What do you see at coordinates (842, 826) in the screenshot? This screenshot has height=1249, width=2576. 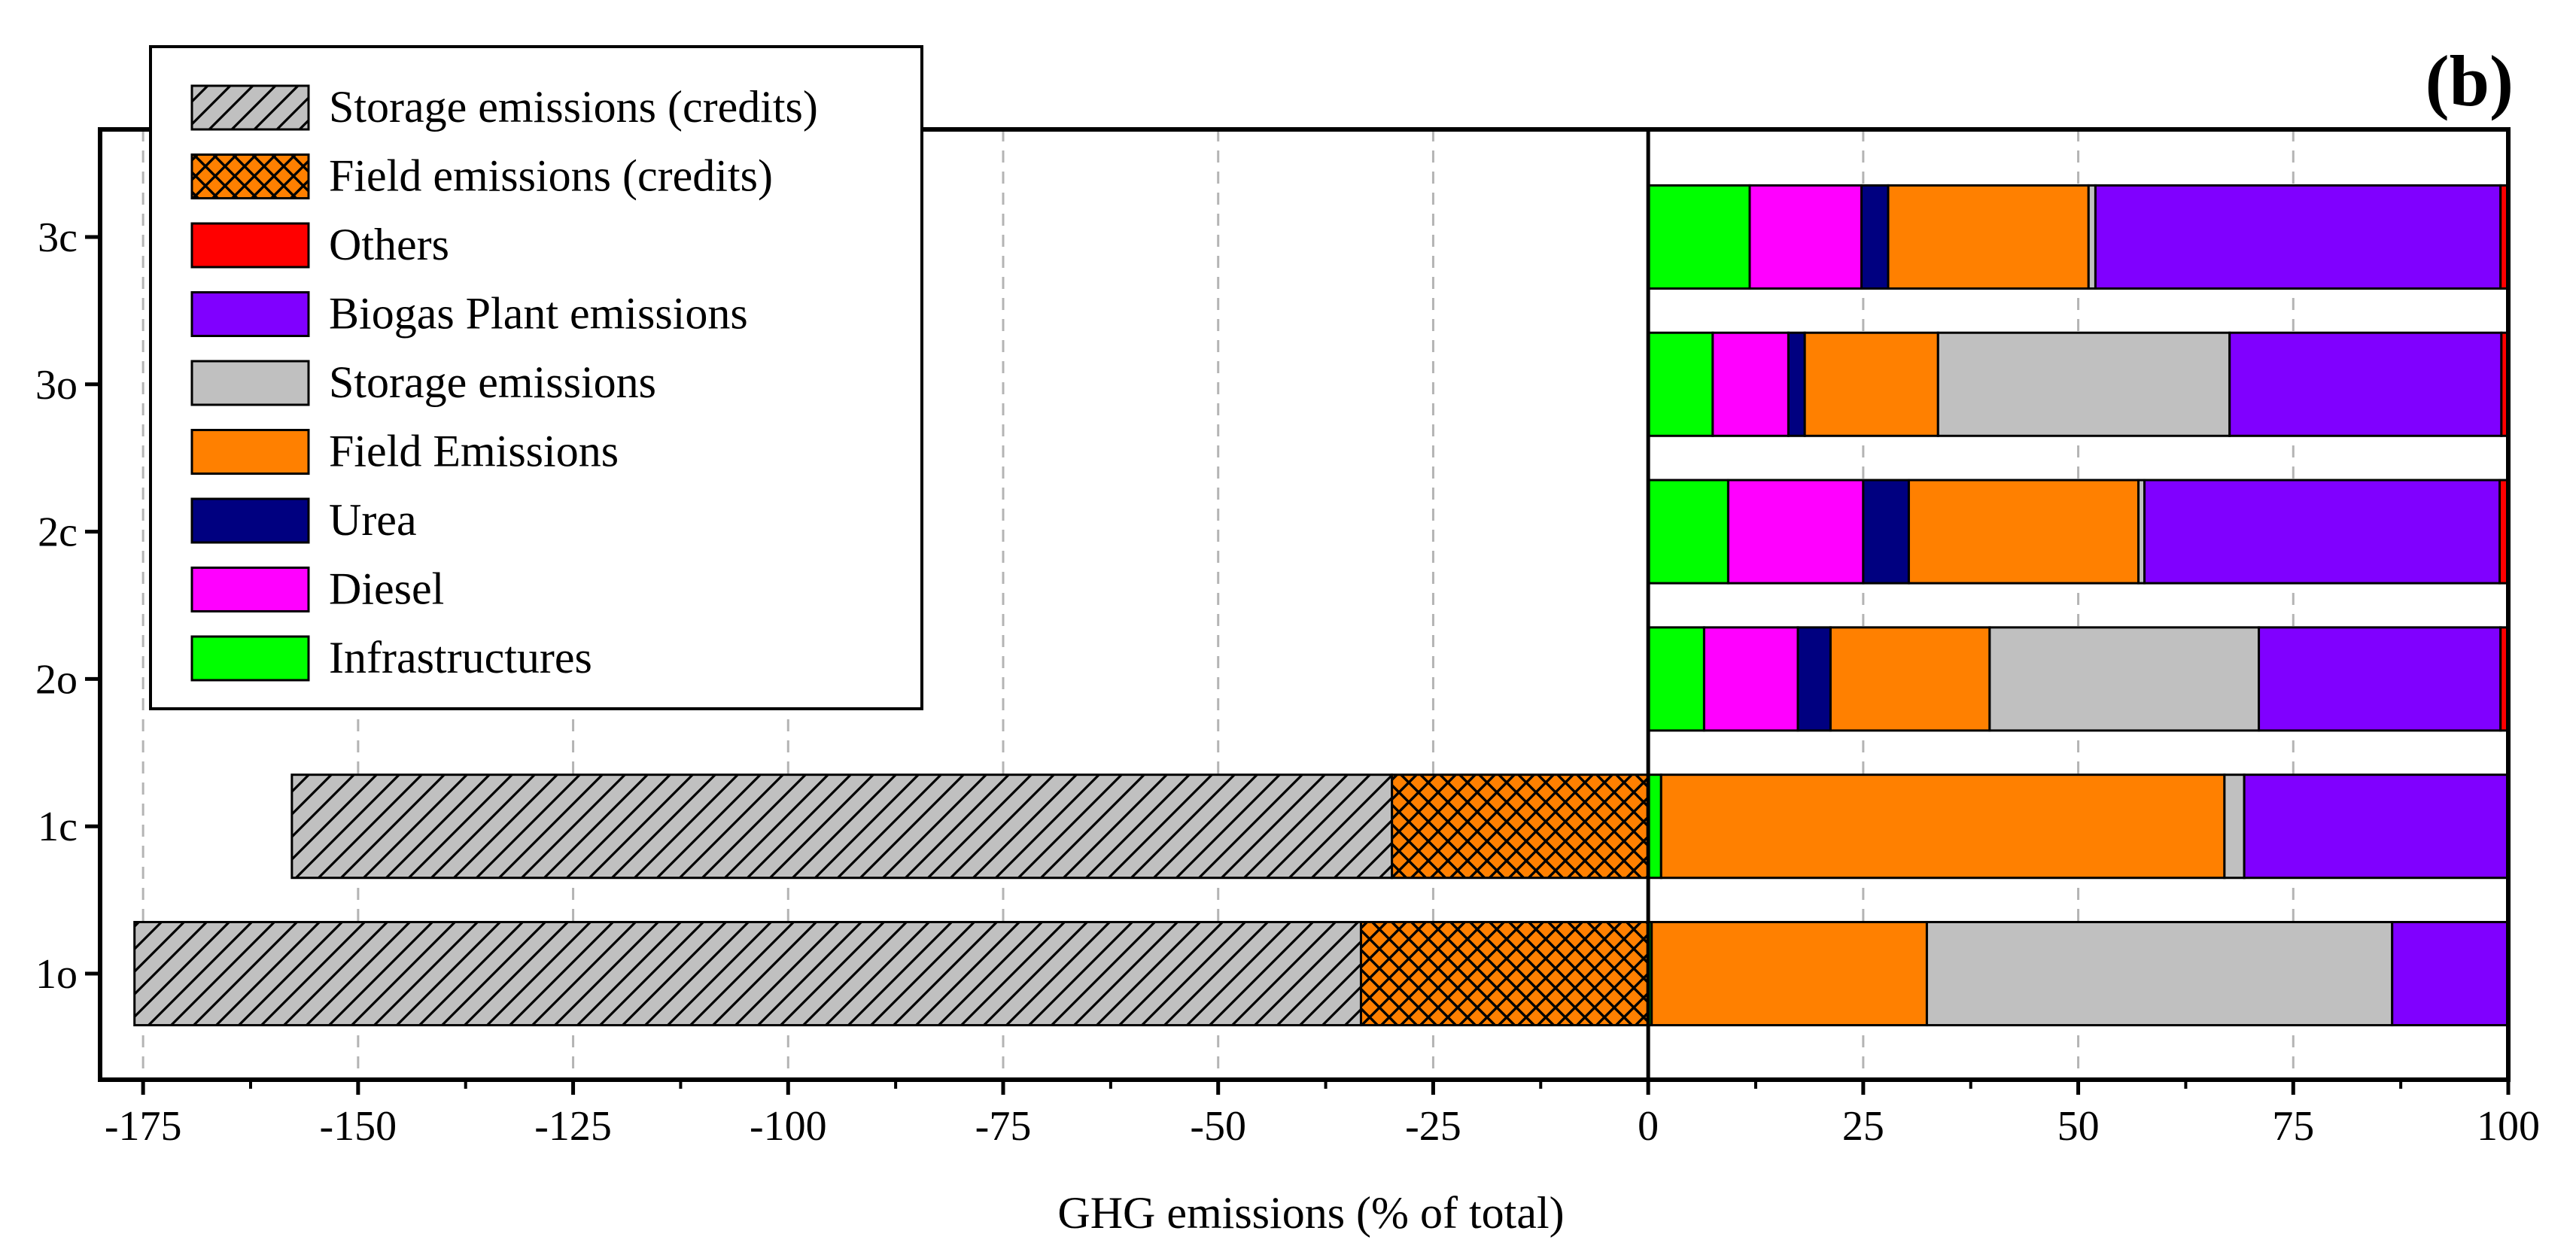 I see `bar-1c-storage-emissions-credits` at bounding box center [842, 826].